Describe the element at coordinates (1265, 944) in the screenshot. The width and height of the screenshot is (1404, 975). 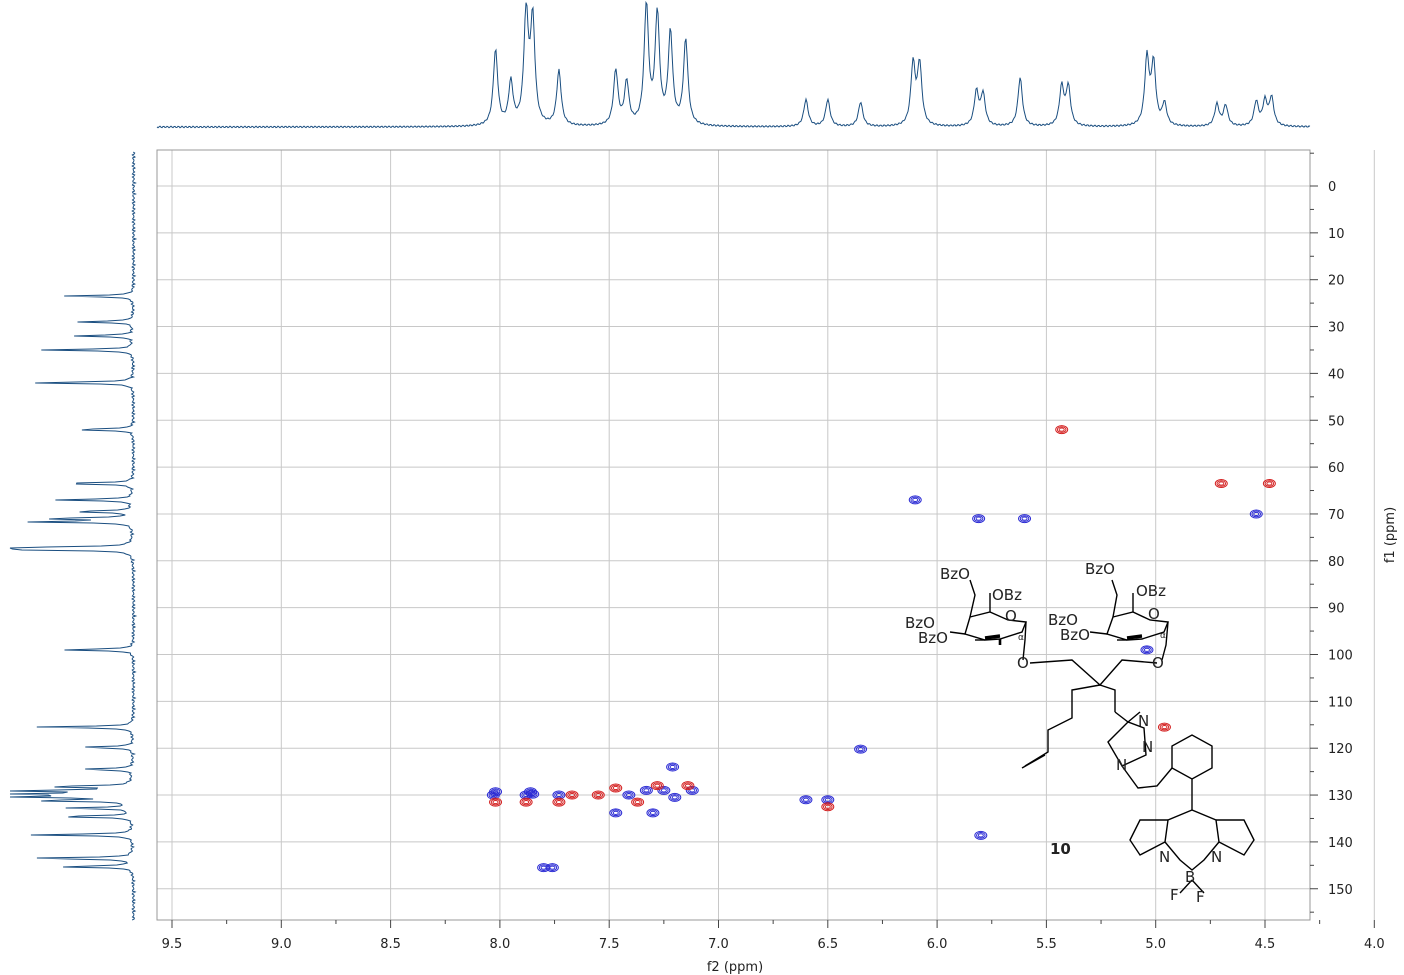
I see `x-tick-label: 4.5` at that location.